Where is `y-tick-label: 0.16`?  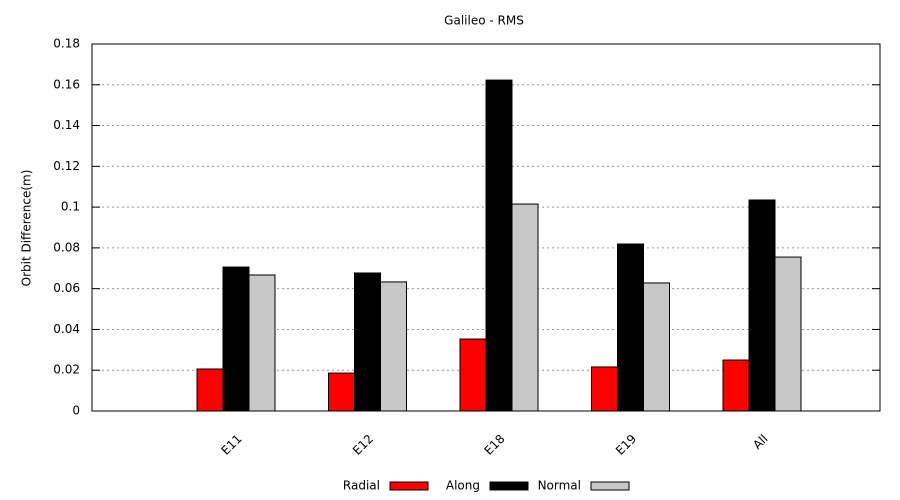 y-tick-label: 0.16 is located at coordinates (66, 84).